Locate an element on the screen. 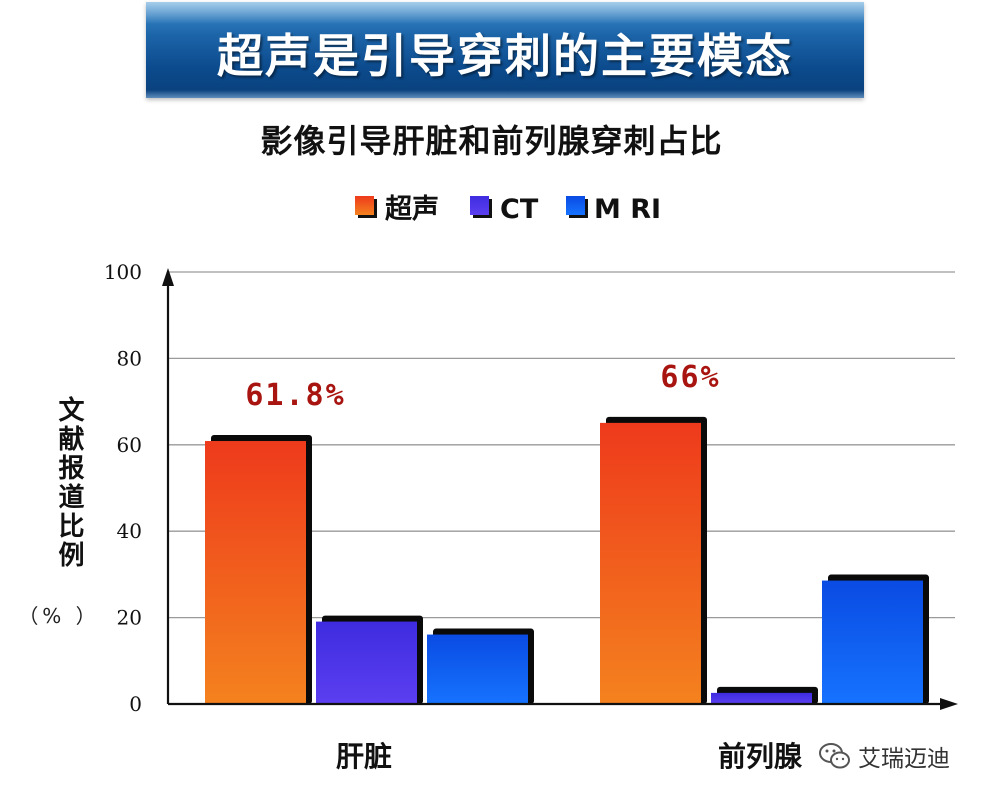 The width and height of the screenshot is (983, 798). y-tick-label: 40 is located at coordinates (129, 531).